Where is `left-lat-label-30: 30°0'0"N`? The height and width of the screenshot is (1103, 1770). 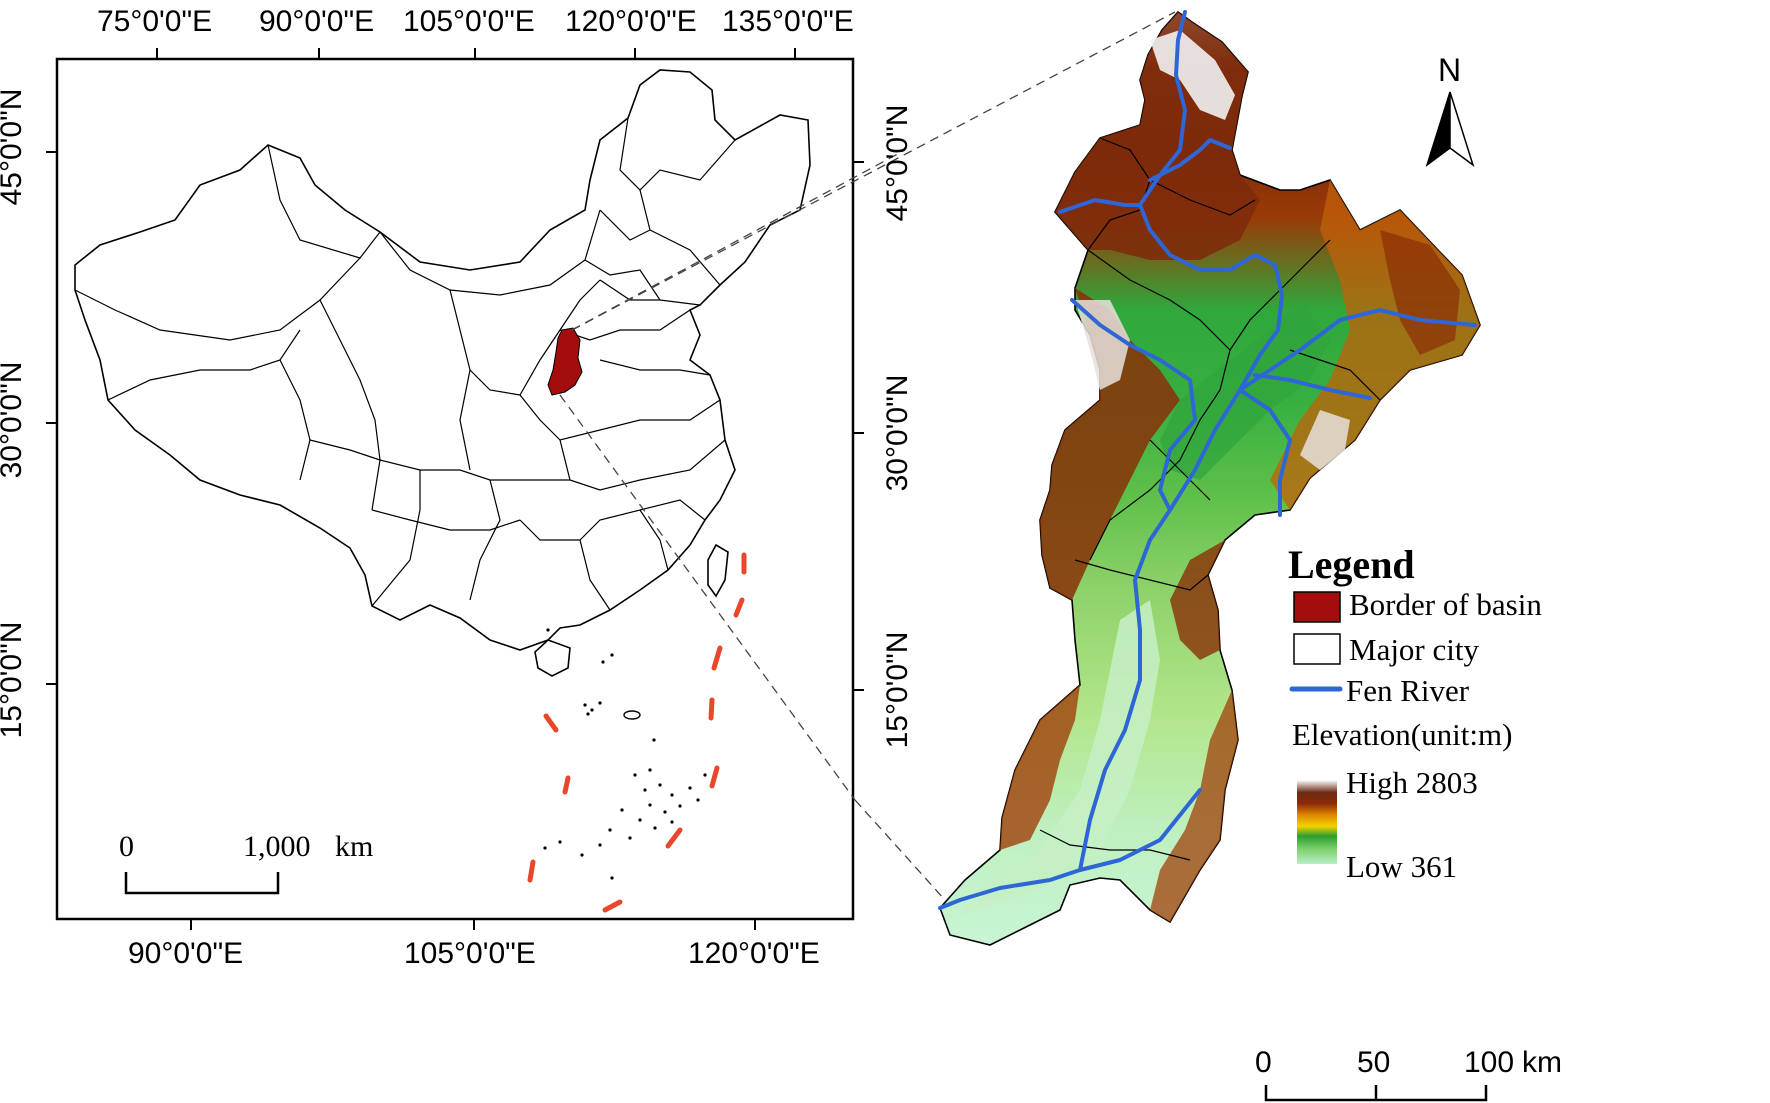 left-lat-label-30: 30°0'0"N is located at coordinates (14, 420).